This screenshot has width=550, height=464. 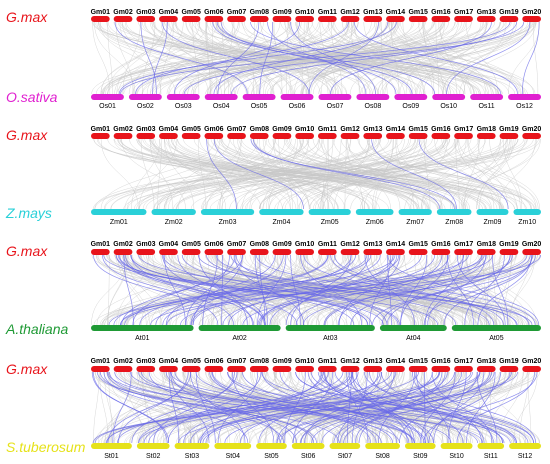 What do you see at coordinates (396, 361) in the screenshot?
I see `chromosome-label-top: Gm14` at bounding box center [396, 361].